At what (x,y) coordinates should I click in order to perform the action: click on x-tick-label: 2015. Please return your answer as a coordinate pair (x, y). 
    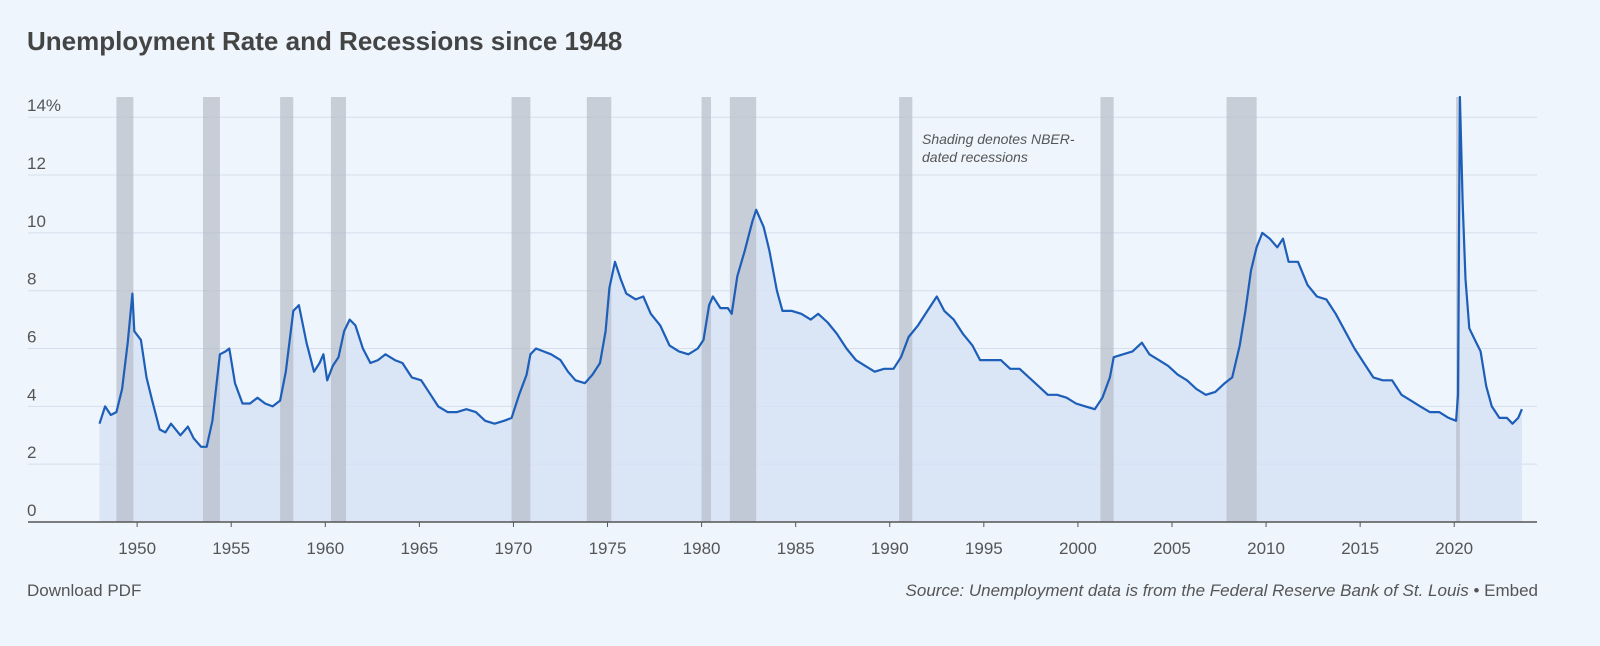
    Looking at the image, I should click on (1360, 548).